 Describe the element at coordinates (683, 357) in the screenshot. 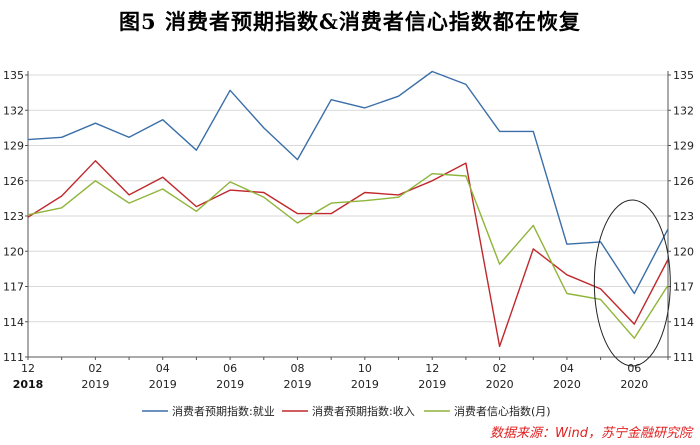

I see `y-tick-label-right: 111` at that location.